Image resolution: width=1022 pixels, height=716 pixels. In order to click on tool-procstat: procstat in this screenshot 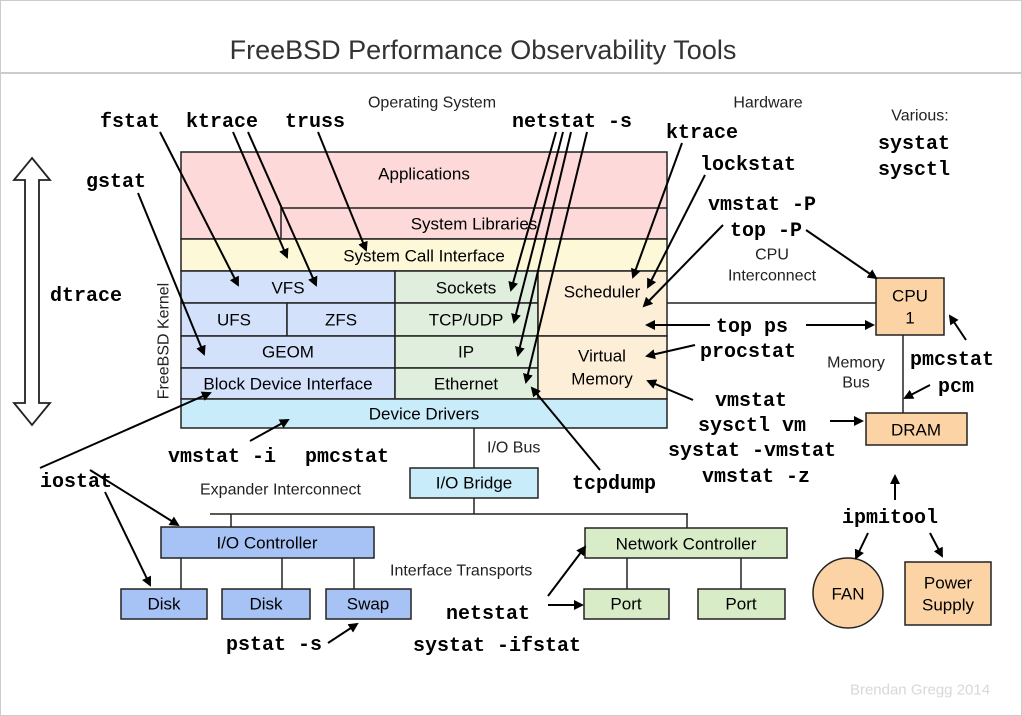, I will do `click(748, 352)`.